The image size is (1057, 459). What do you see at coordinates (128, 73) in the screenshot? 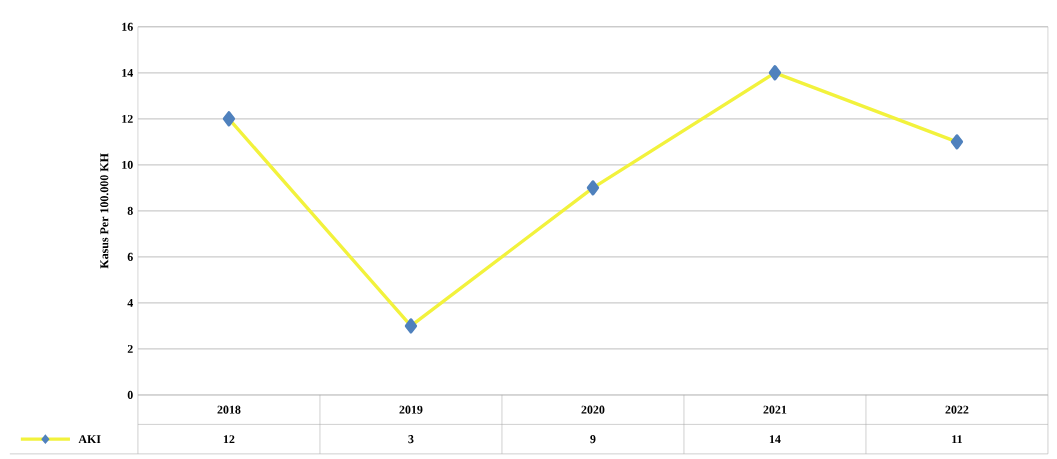
I see `y-tick-label: 14` at bounding box center [128, 73].